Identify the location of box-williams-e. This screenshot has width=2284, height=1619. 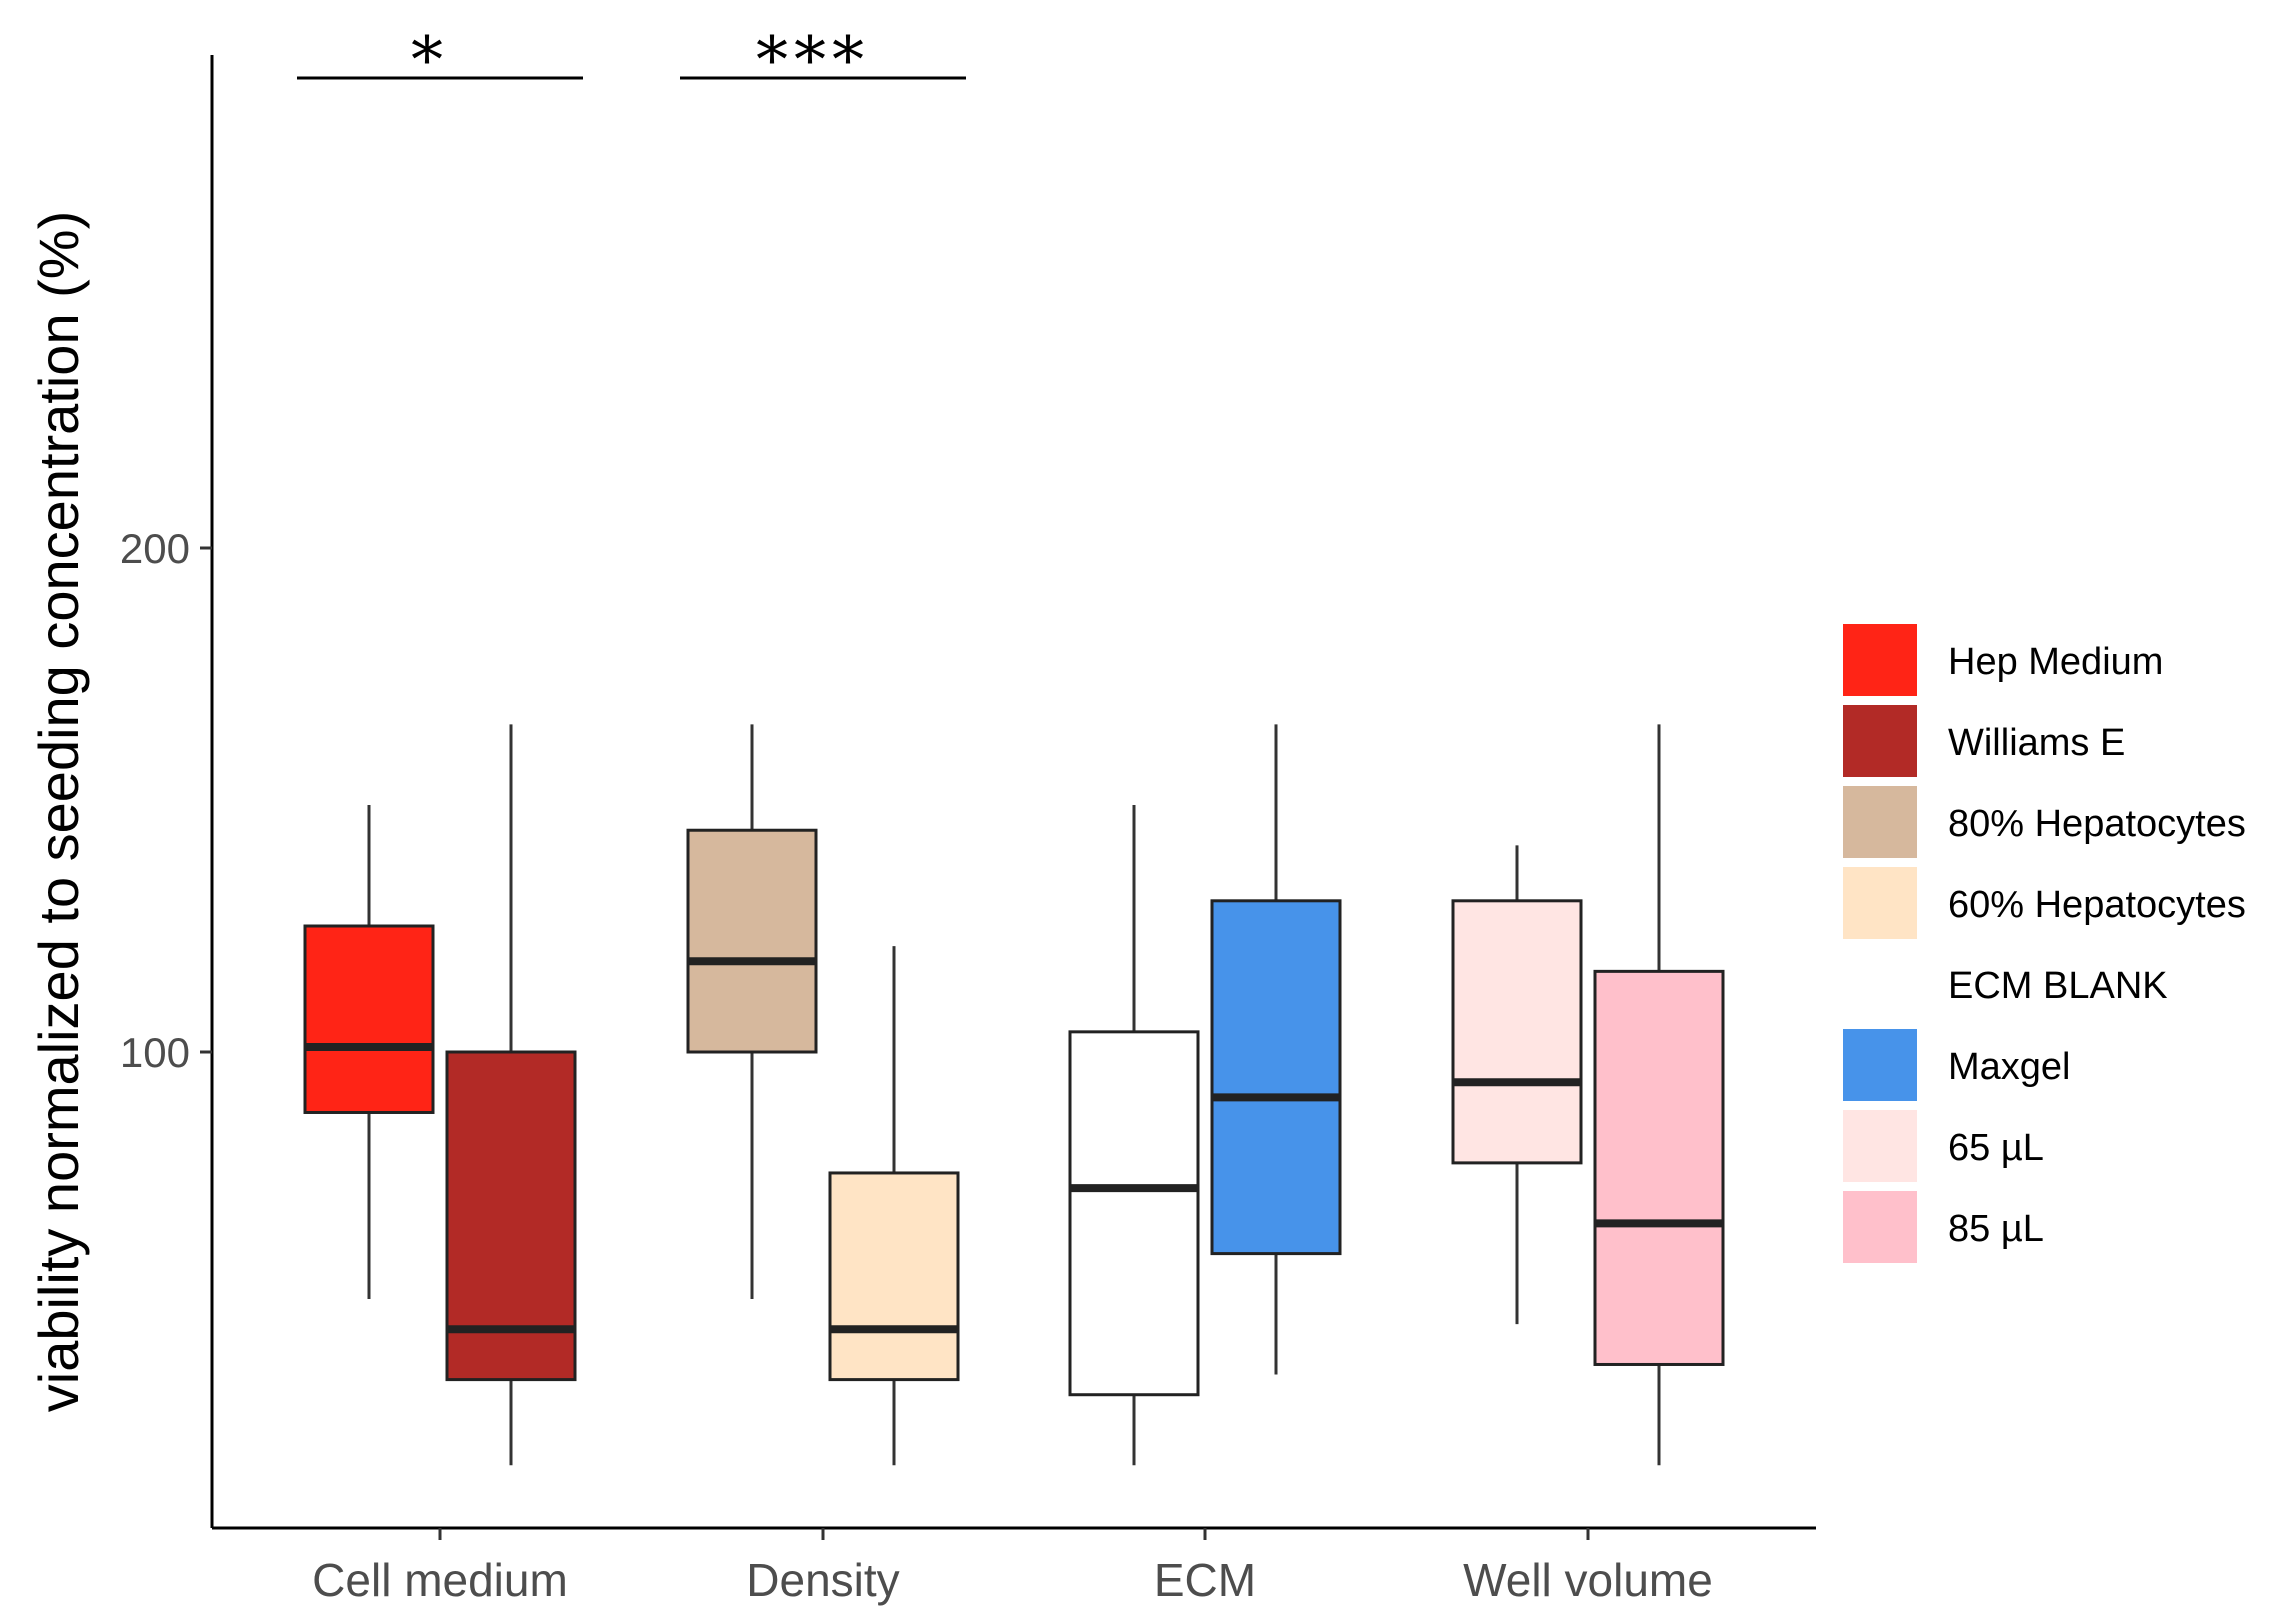
(511, 1095).